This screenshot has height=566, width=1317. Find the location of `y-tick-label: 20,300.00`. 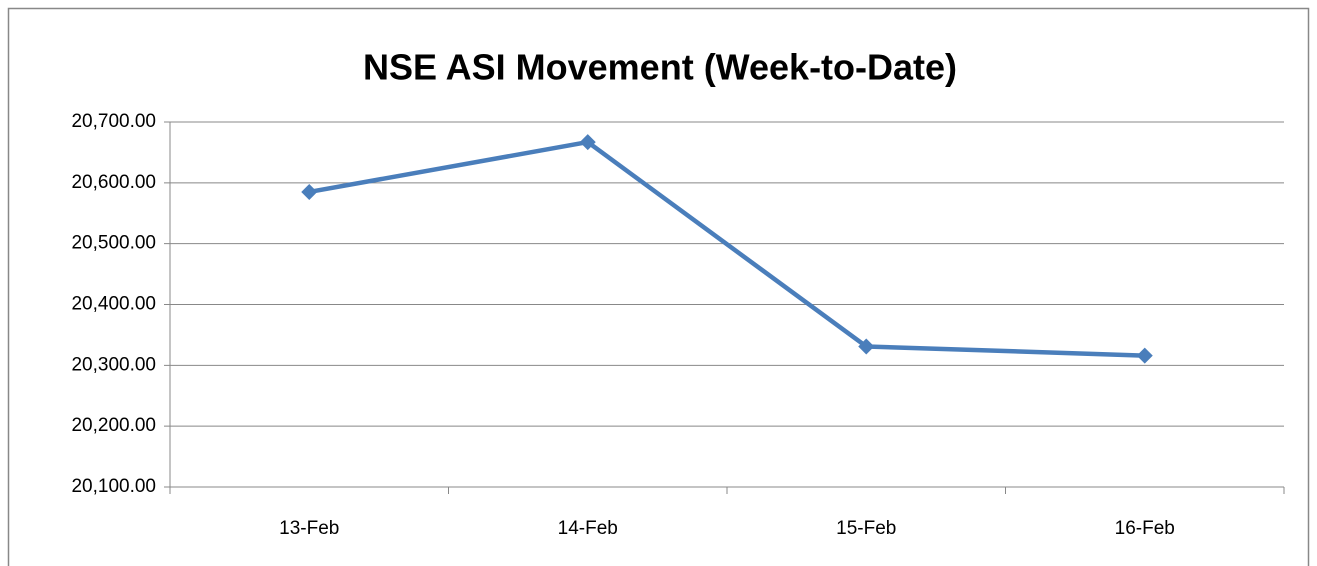

y-tick-label: 20,300.00 is located at coordinates (113, 364).